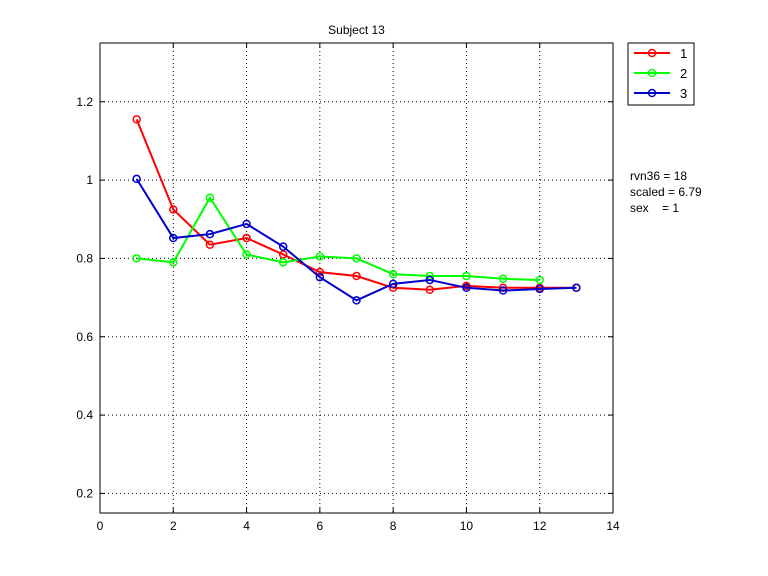  What do you see at coordinates (320, 526) in the screenshot?
I see `x-tick-label: 6` at bounding box center [320, 526].